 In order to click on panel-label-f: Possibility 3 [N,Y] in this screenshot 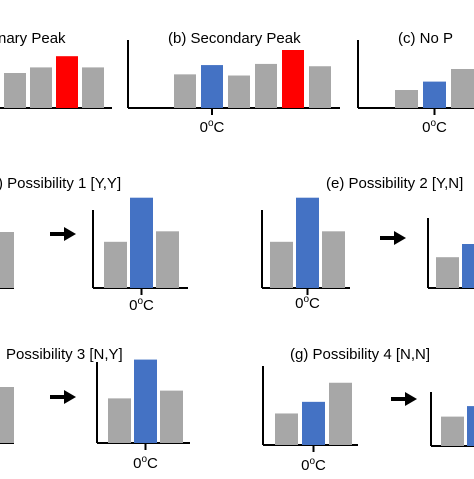, I will do `click(64, 354)`.